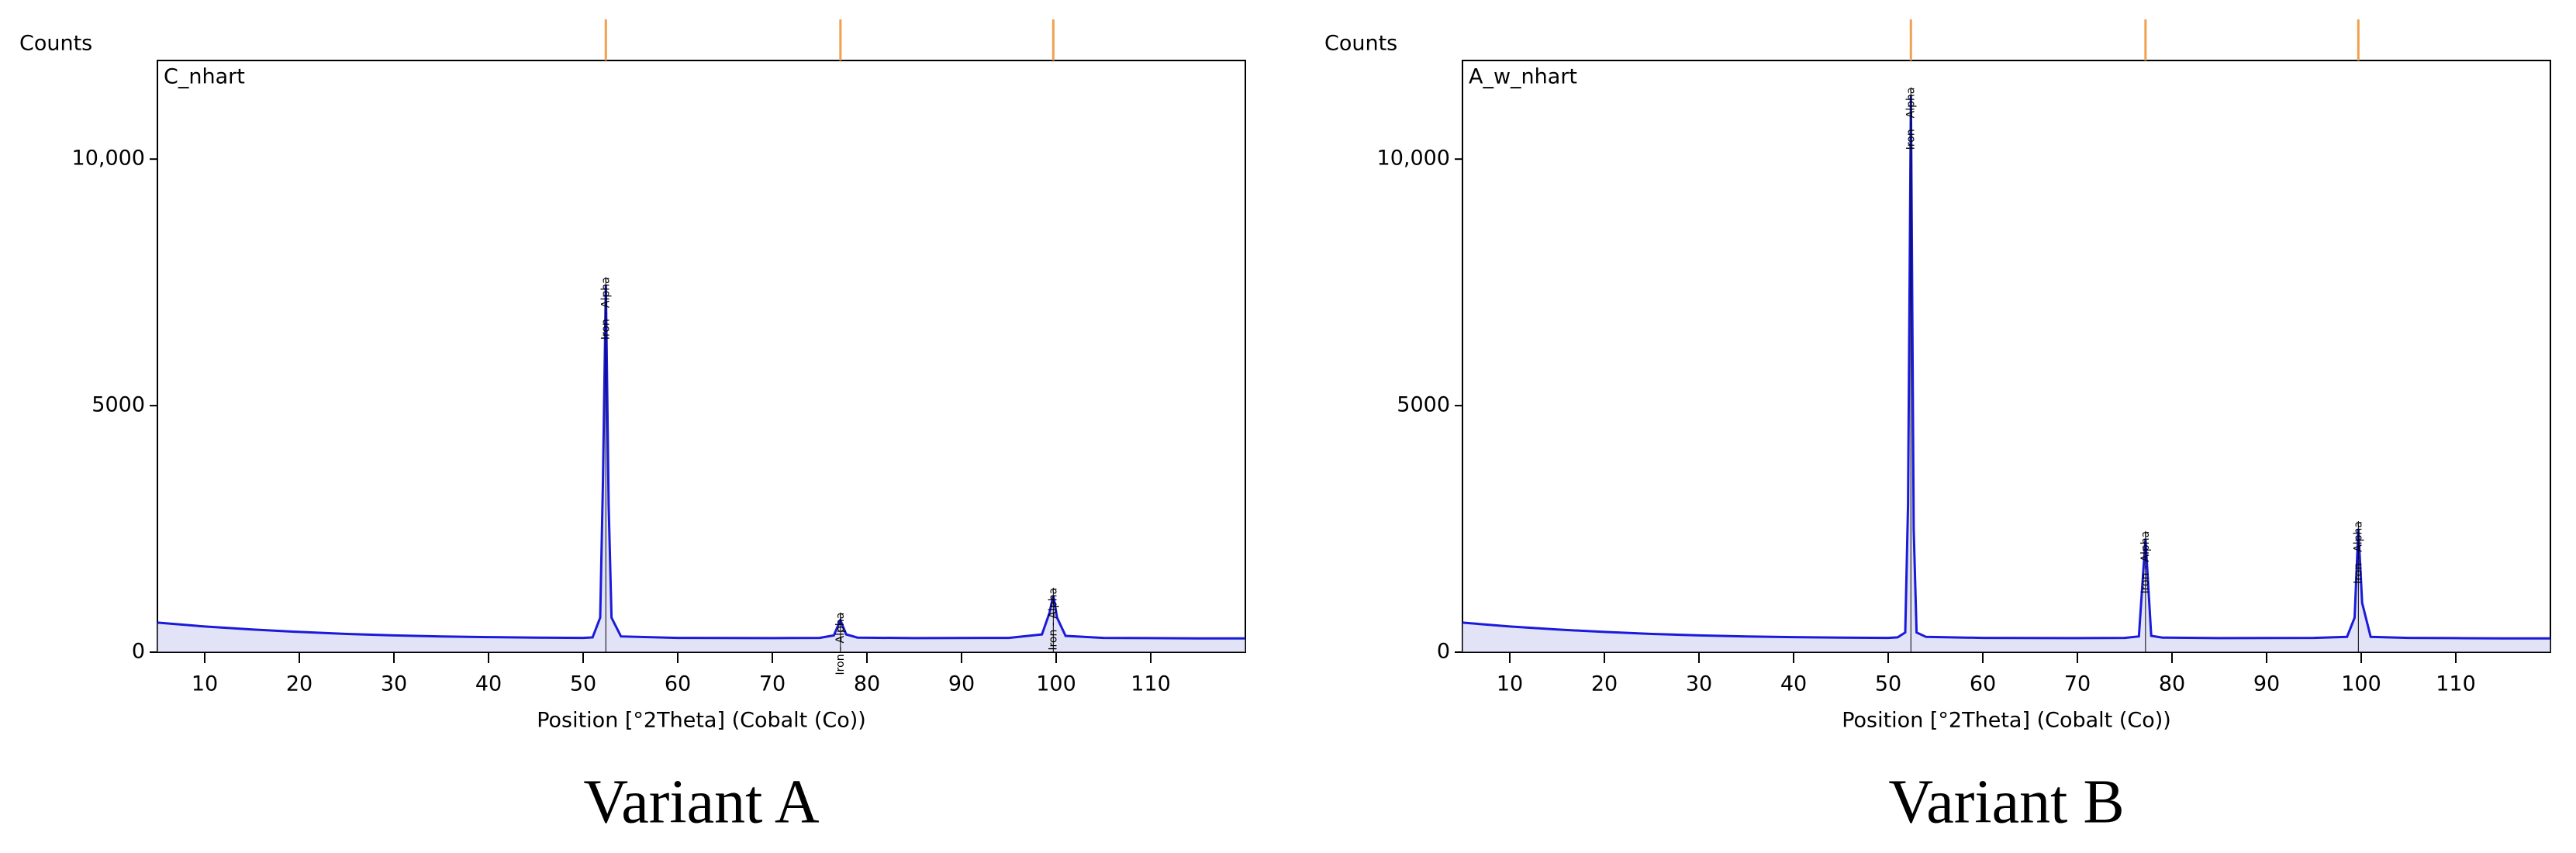 The width and height of the screenshot is (2576, 853). I want to click on chart-title: C_nhart, so click(205, 77).